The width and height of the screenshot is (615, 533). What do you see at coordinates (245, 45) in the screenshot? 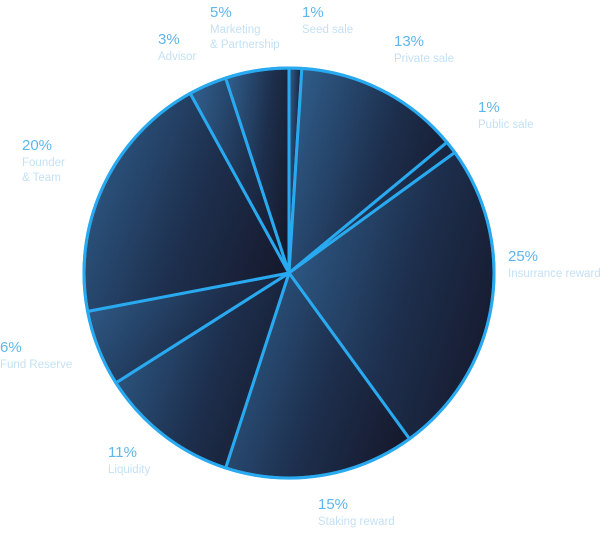
I see `slice-category-label: & Partnership` at bounding box center [245, 45].